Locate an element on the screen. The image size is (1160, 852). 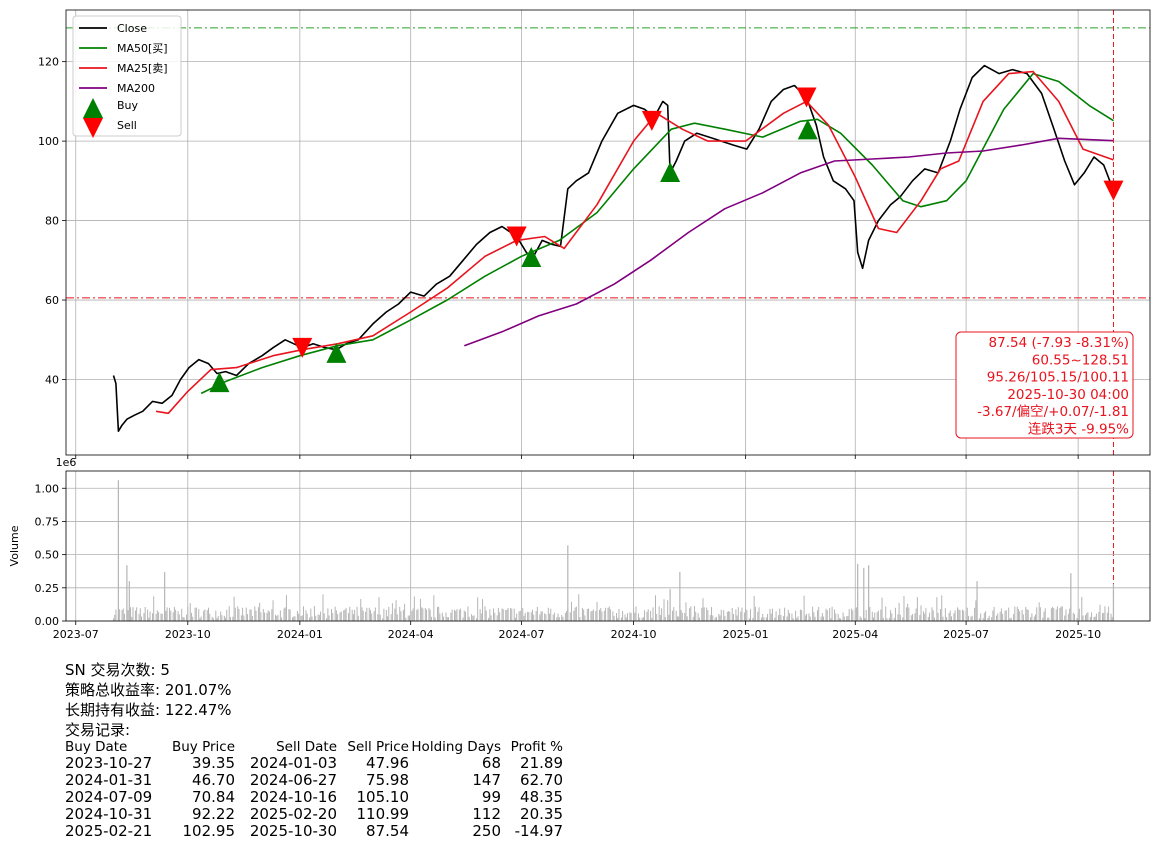
legend-sell-marker is located at coordinates (93, 128).